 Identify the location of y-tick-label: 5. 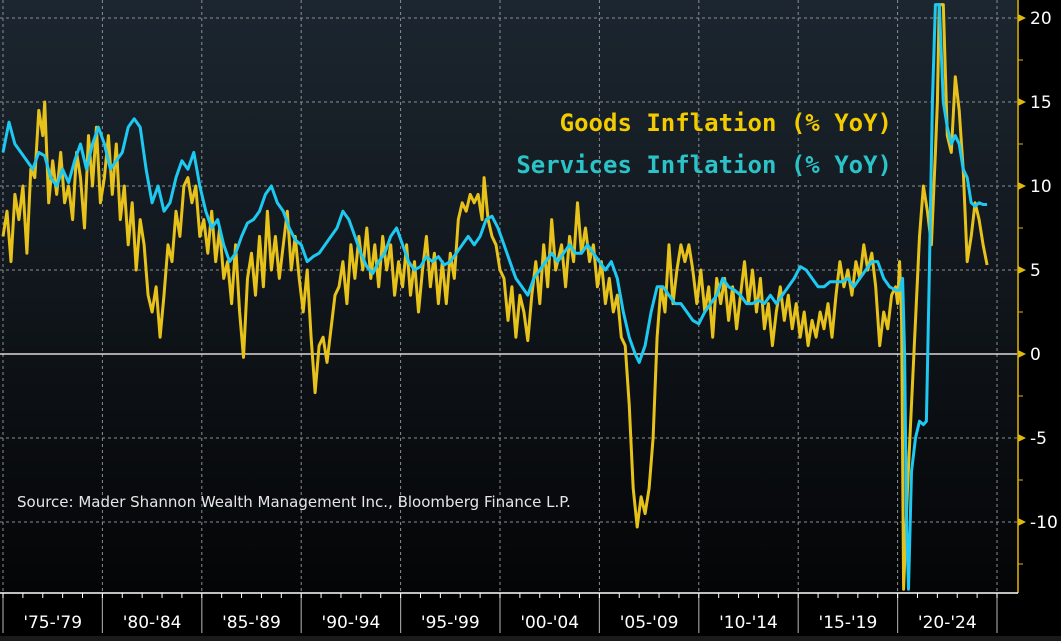
(1035, 271).